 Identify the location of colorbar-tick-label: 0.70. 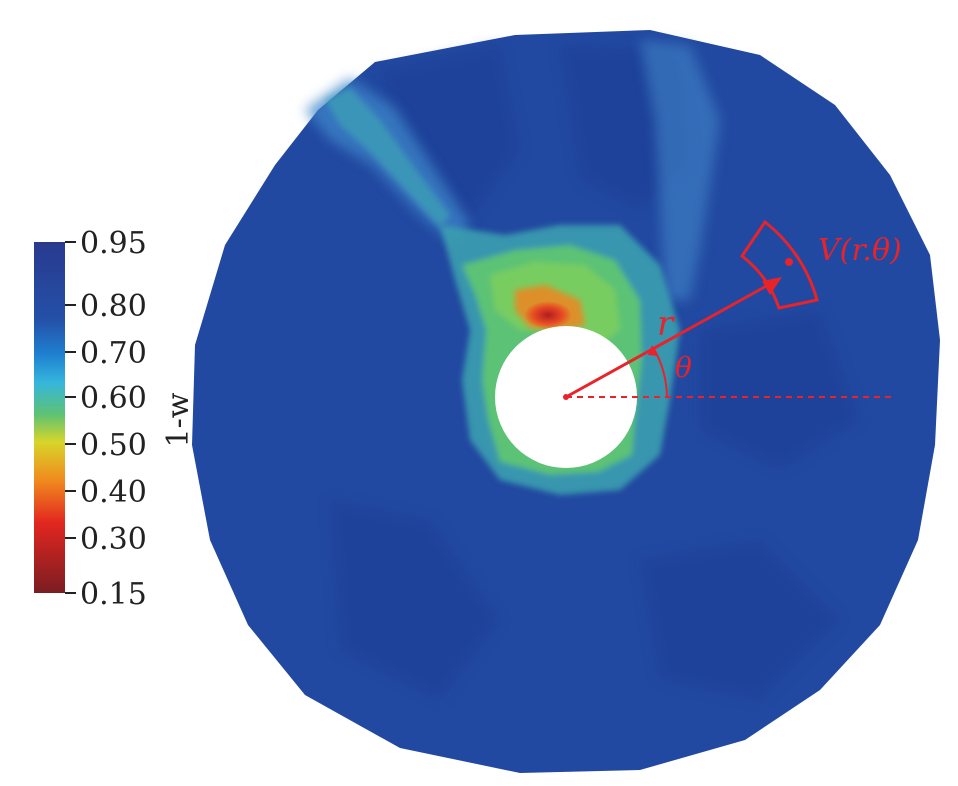
(113, 353).